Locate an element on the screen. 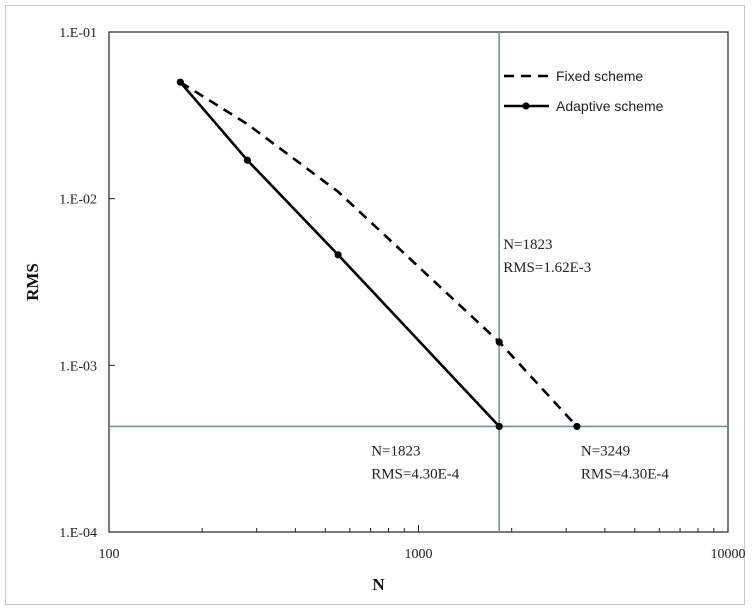 The height and width of the screenshot is (611, 752). legend-label-adaptive: Adaptive scheme is located at coordinates (610, 106).